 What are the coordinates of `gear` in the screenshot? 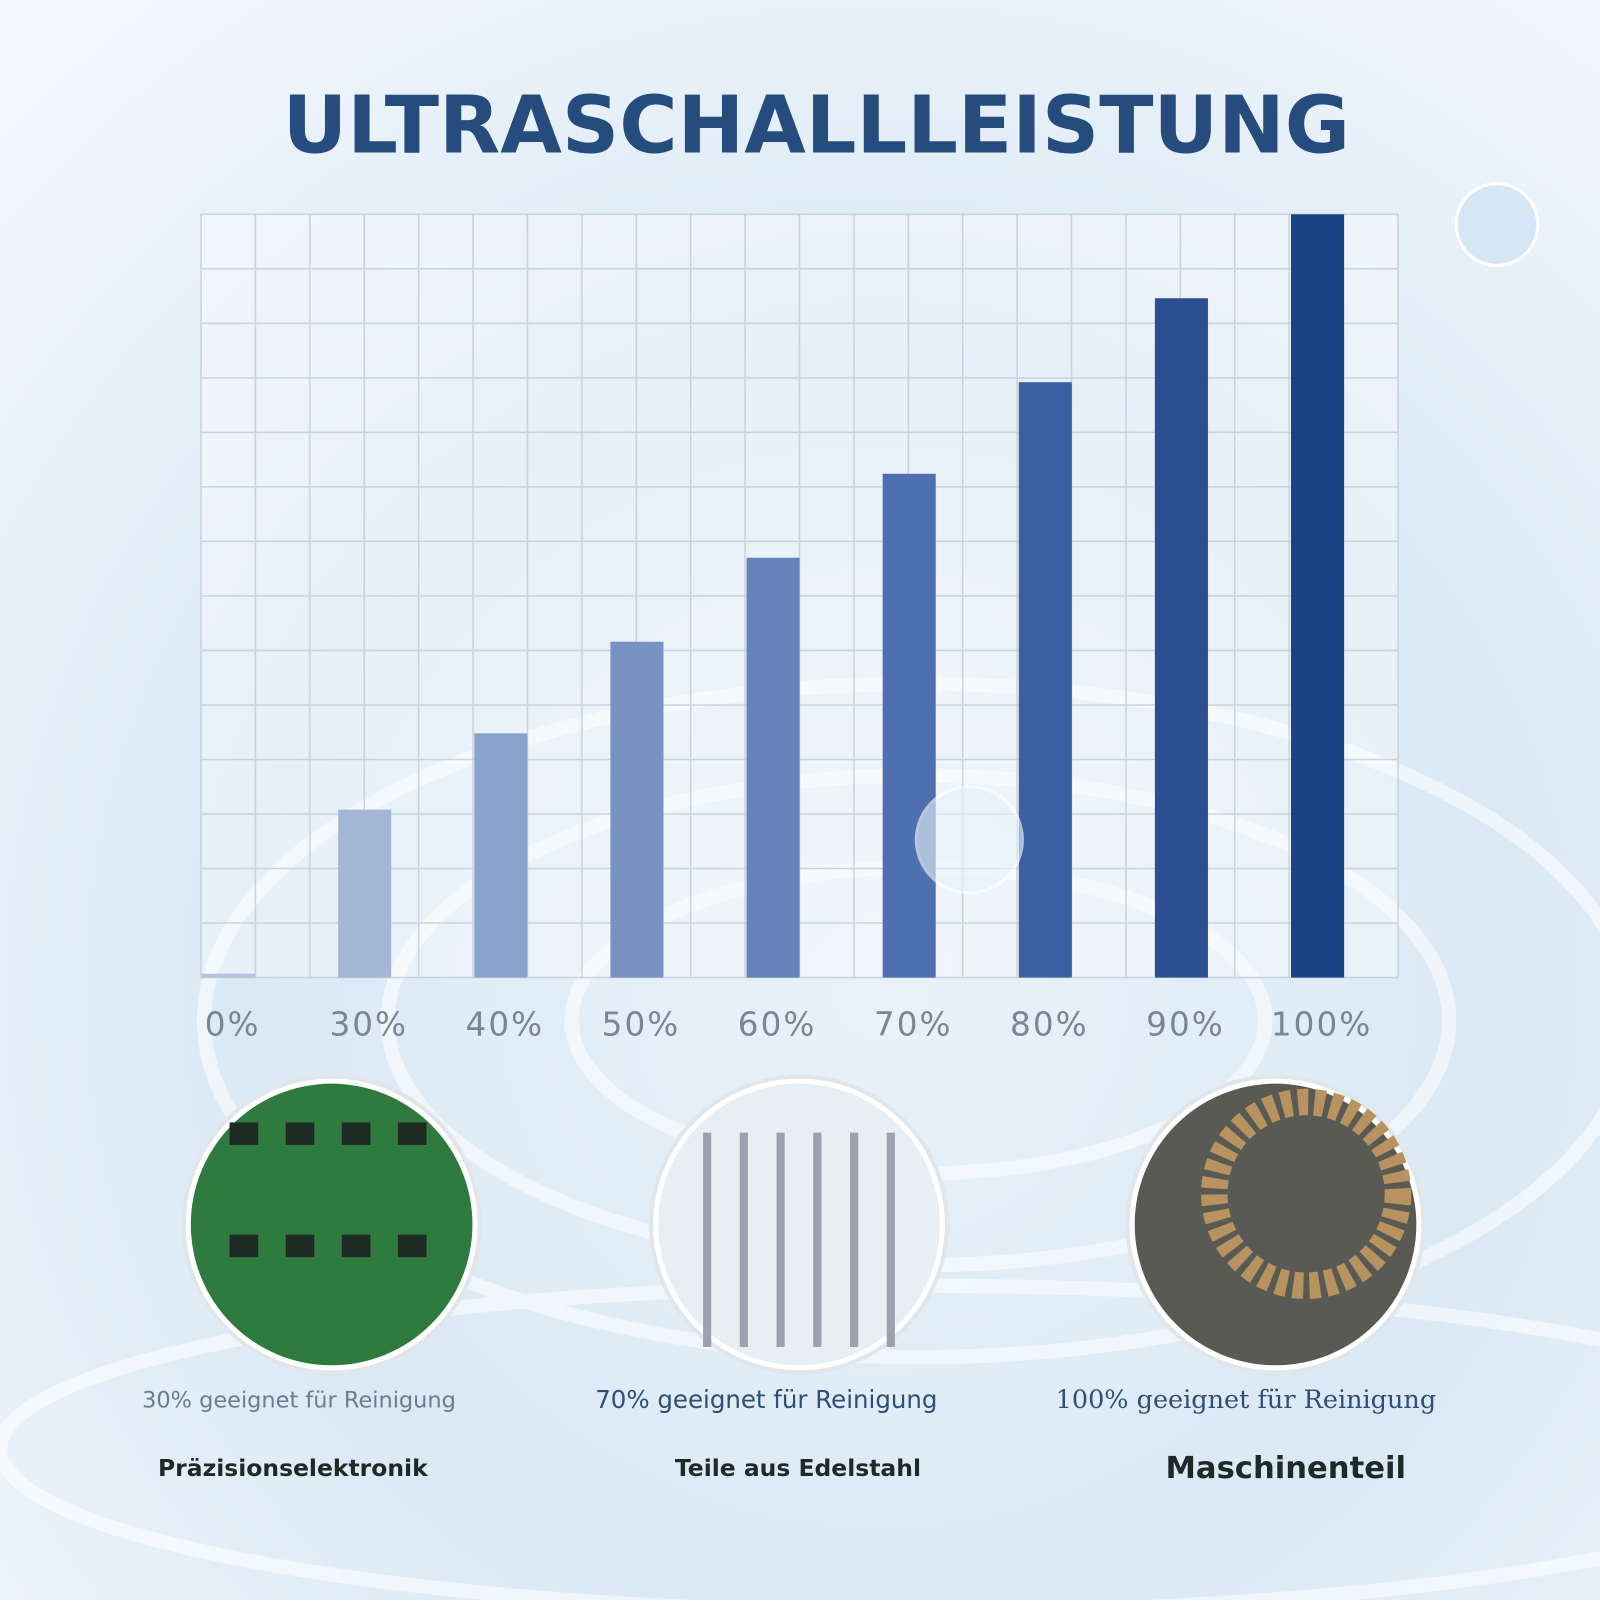 It's located at (1306, 1193).